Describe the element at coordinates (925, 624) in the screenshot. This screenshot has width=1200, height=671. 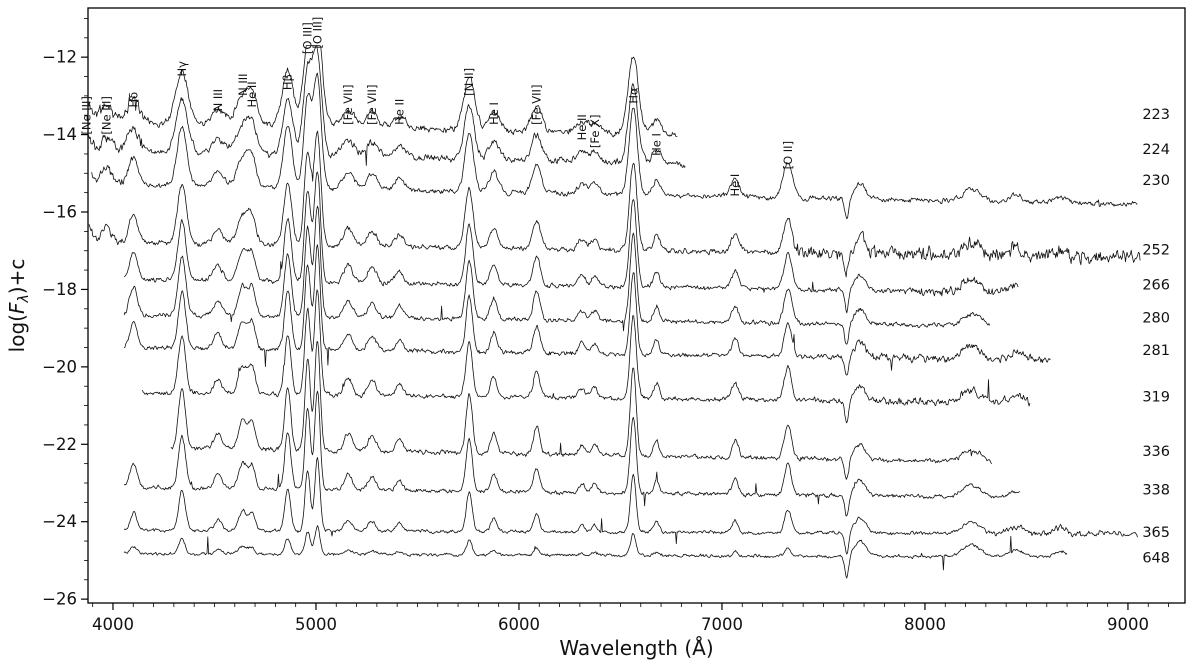
I see `x-tick-label: 8000` at that location.